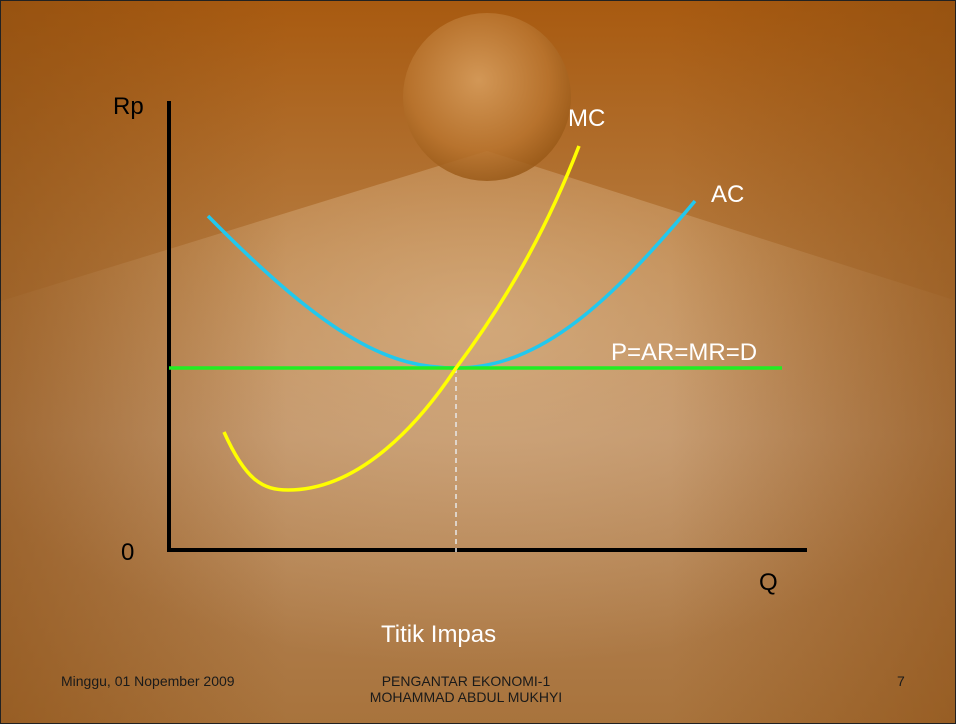  I want to click on origin-label: 0, so click(128, 552).